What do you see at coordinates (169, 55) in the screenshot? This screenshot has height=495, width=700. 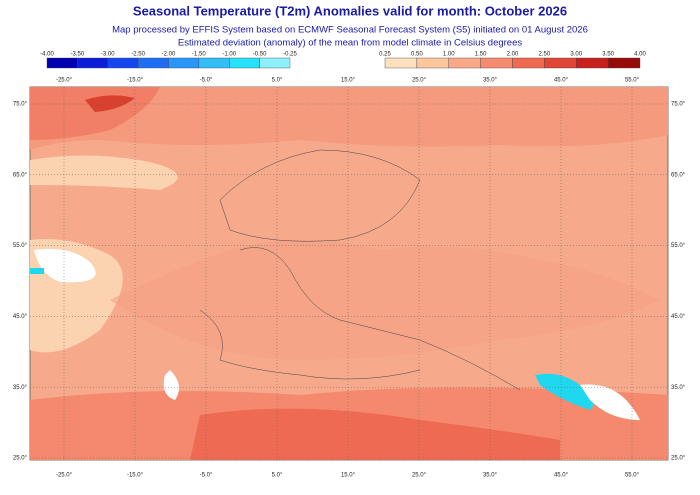 I see `colorbar-label: -2.00` at bounding box center [169, 55].